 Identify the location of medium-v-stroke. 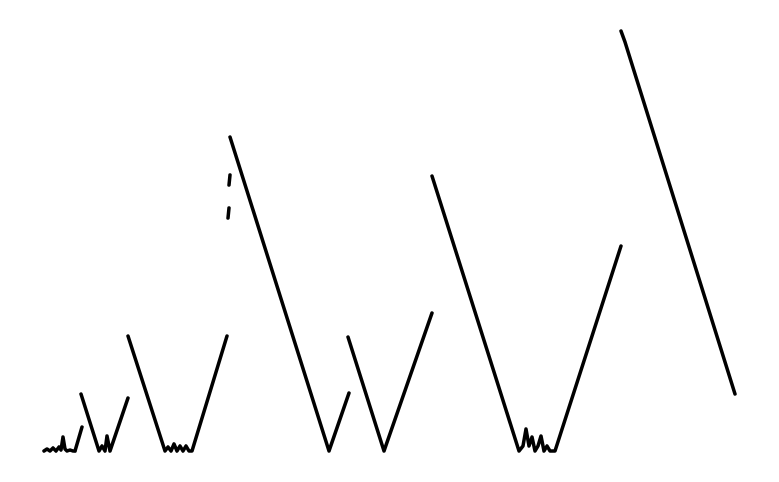
(177, 393).